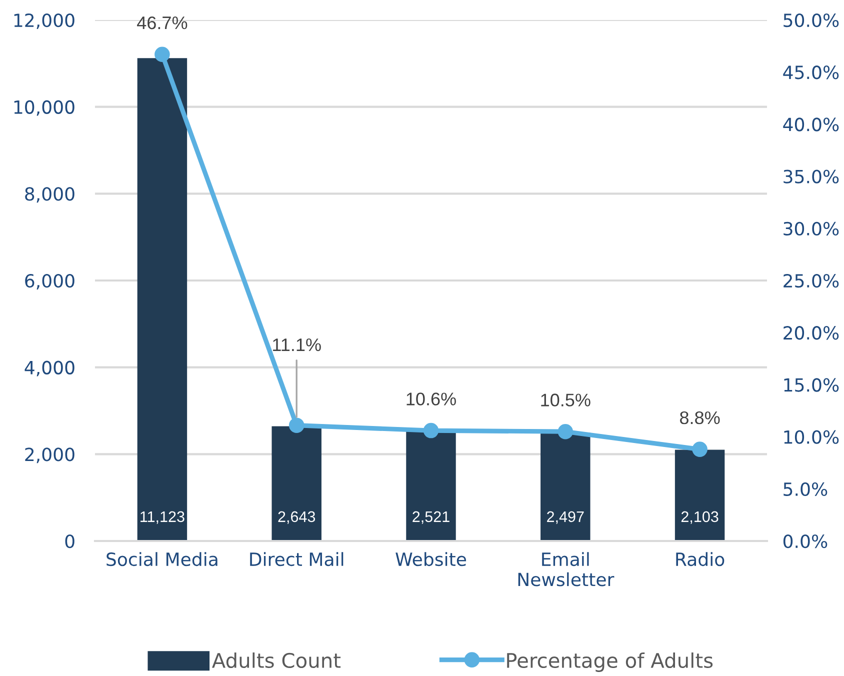 This screenshot has height=676, width=844. What do you see at coordinates (565, 400) in the screenshot?
I see `data-label: 10.5%` at bounding box center [565, 400].